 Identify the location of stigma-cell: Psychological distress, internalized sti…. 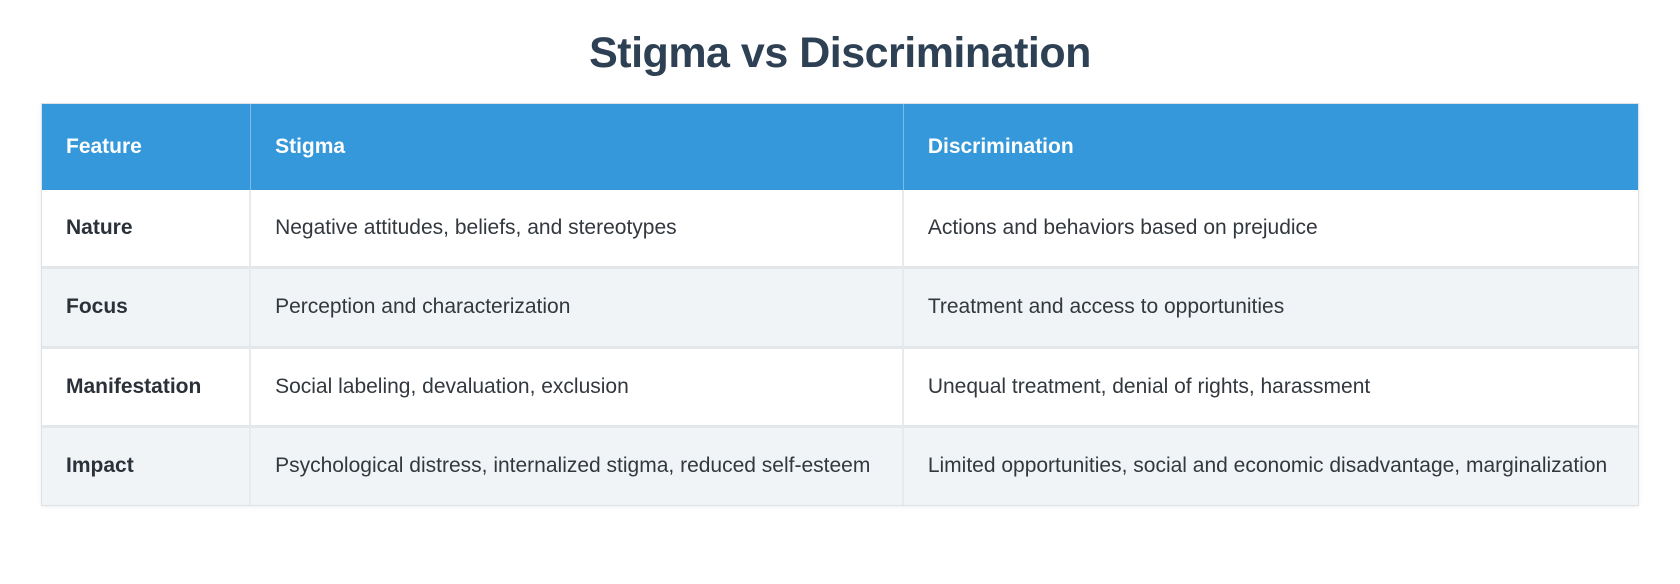
(577, 465).